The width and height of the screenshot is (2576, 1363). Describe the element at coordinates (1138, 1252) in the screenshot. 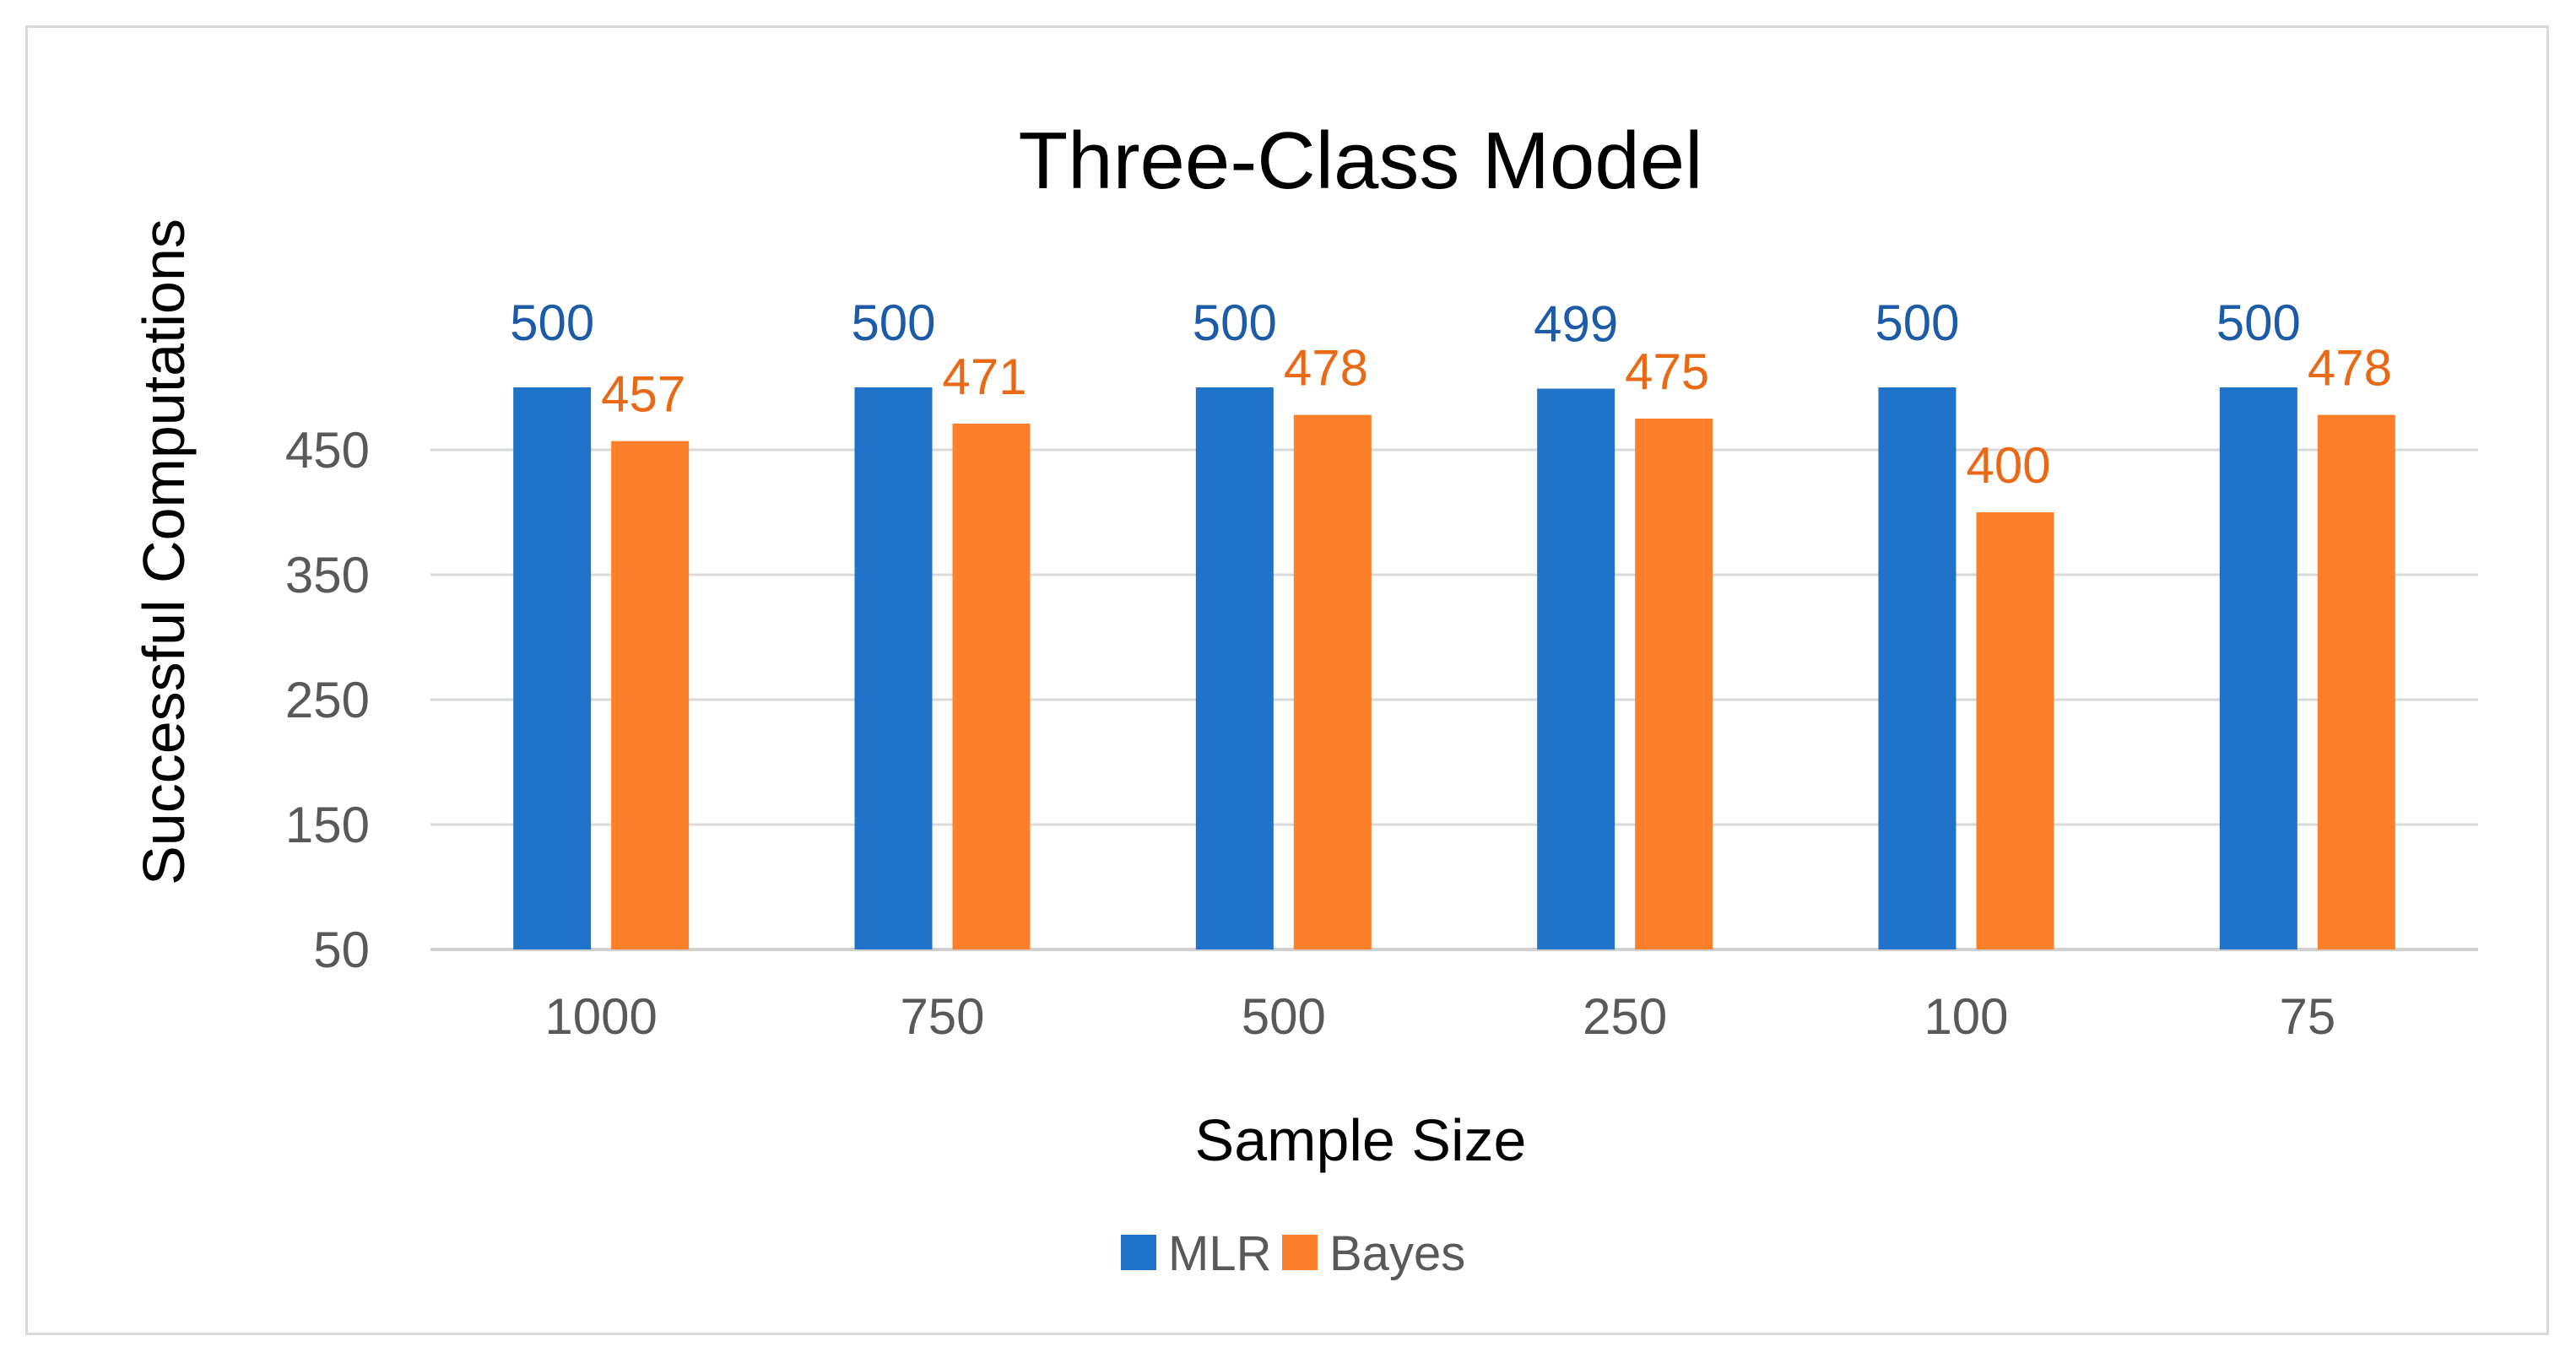

I see `mlr-legend-swatch` at that location.